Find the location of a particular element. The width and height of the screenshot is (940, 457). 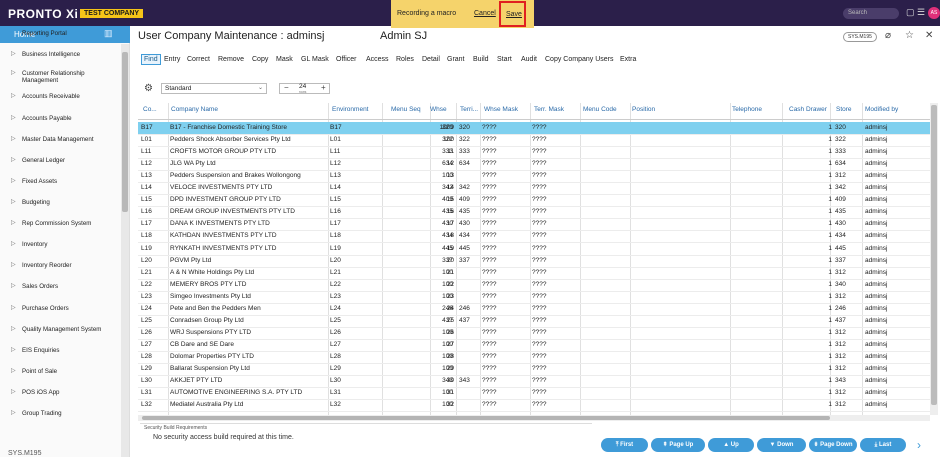

star-icon: ☆ is located at coordinates (909, 35).